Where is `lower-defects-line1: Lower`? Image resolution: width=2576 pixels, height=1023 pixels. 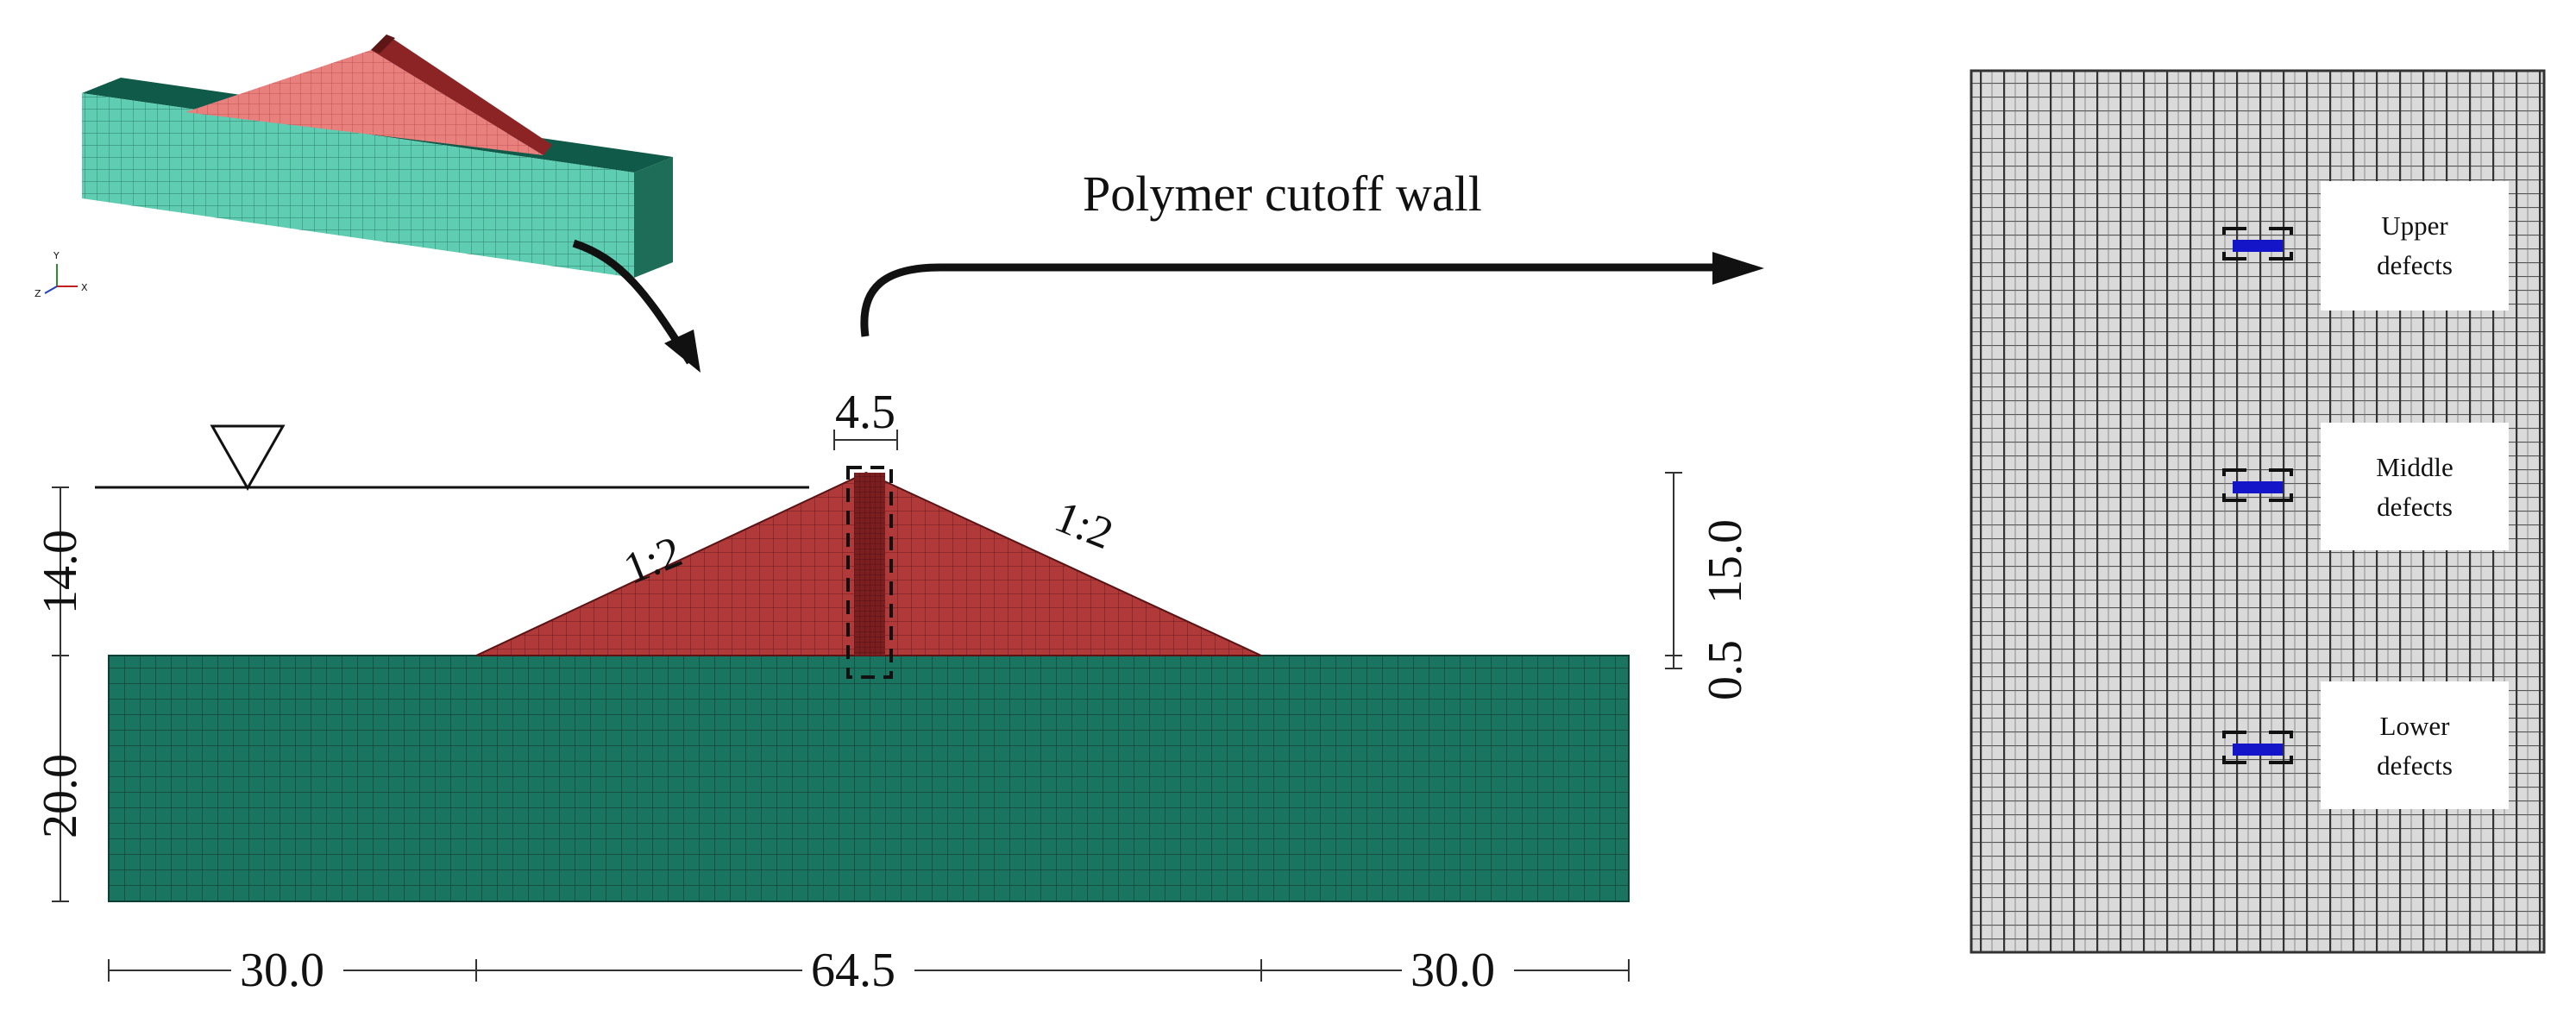 lower-defects-line1: Lower is located at coordinates (2415, 726).